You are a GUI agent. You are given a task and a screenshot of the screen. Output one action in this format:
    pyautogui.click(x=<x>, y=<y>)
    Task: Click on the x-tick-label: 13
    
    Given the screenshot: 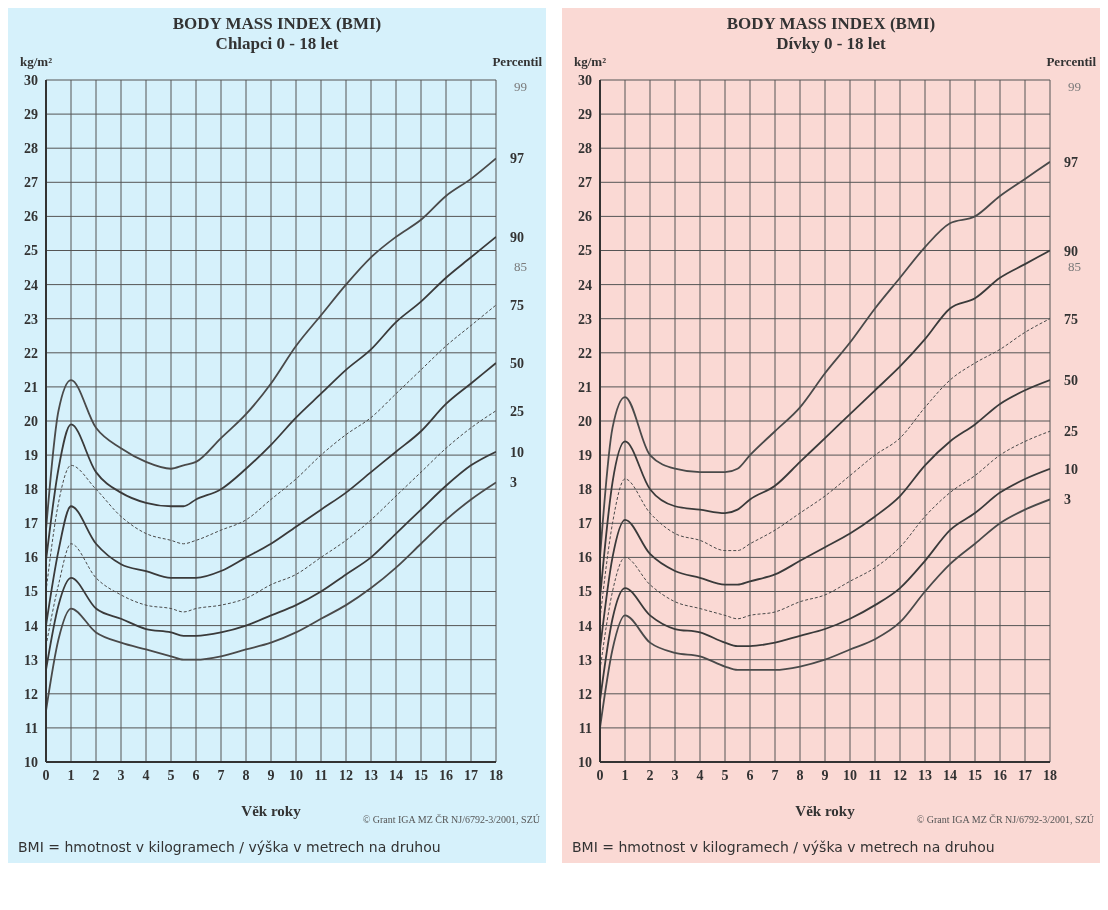 What is the action you would take?
    pyautogui.click(x=925, y=775)
    